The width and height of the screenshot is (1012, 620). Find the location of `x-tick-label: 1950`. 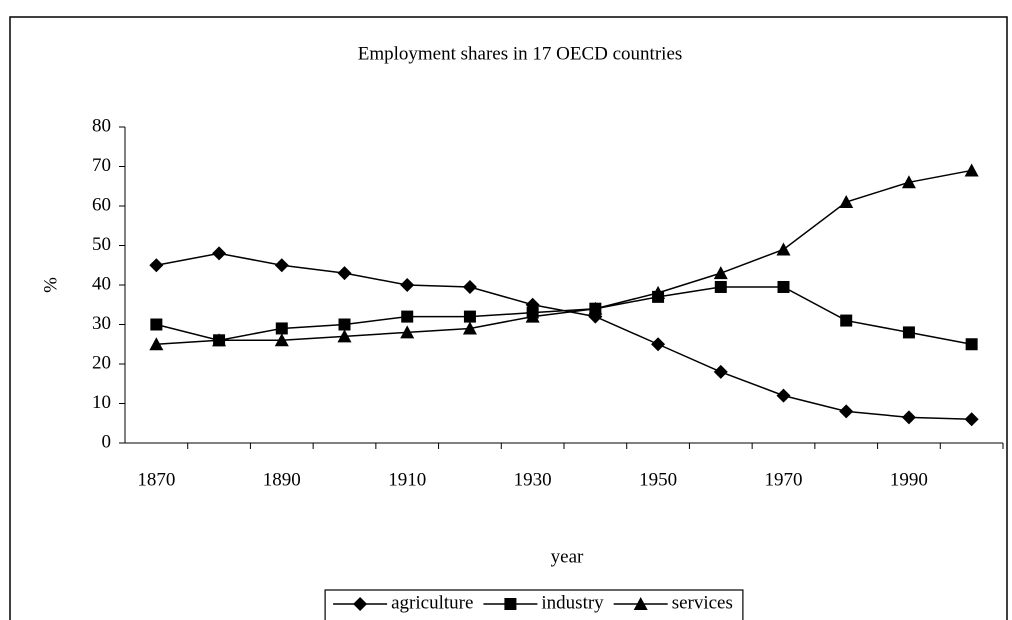

x-tick-label: 1950 is located at coordinates (658, 479).